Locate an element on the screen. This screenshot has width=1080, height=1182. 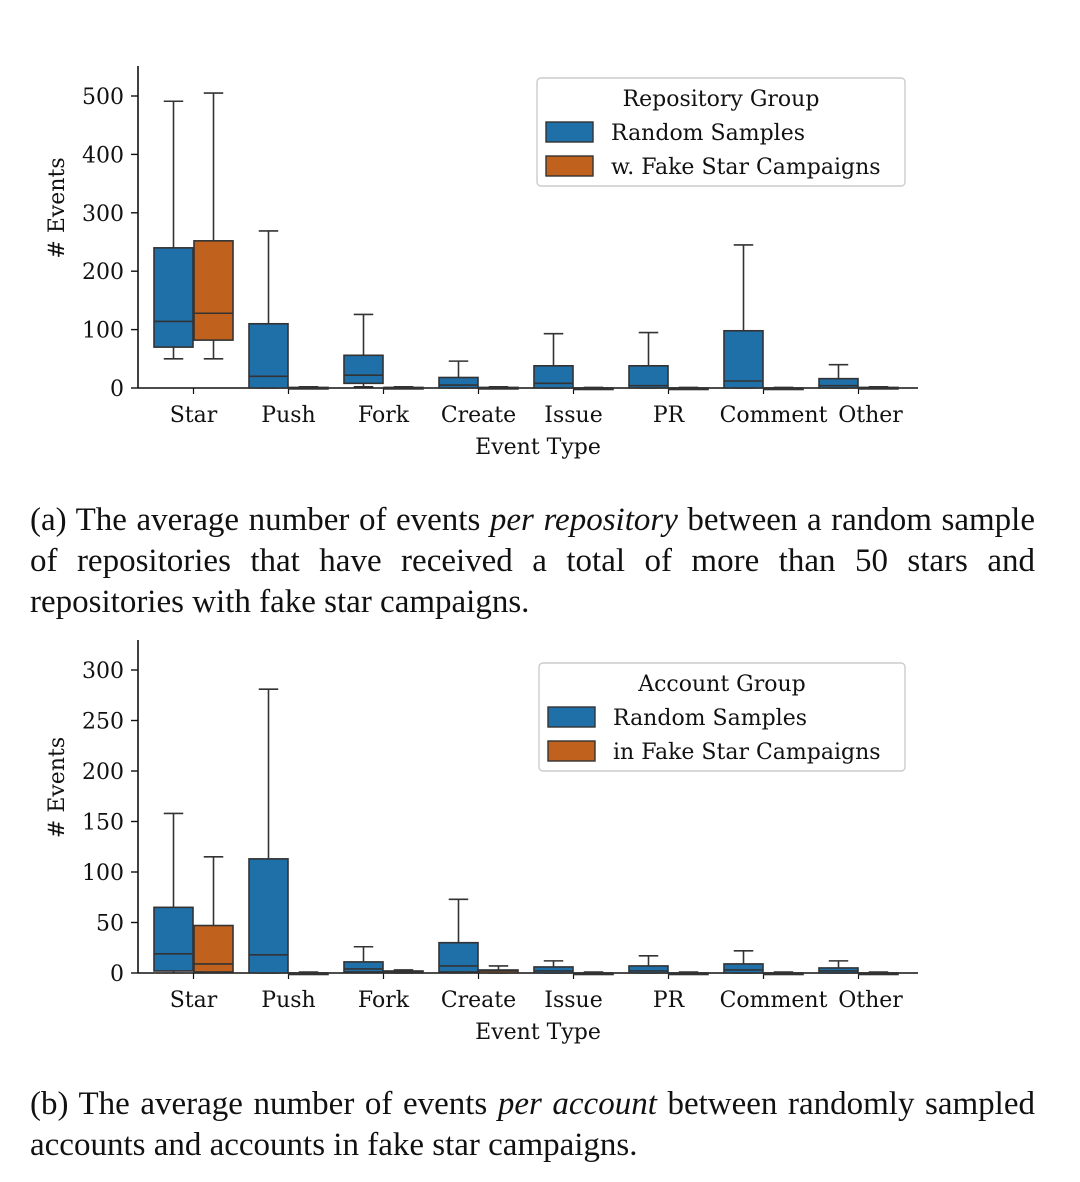
box-other-fake is located at coordinates (878, 973).